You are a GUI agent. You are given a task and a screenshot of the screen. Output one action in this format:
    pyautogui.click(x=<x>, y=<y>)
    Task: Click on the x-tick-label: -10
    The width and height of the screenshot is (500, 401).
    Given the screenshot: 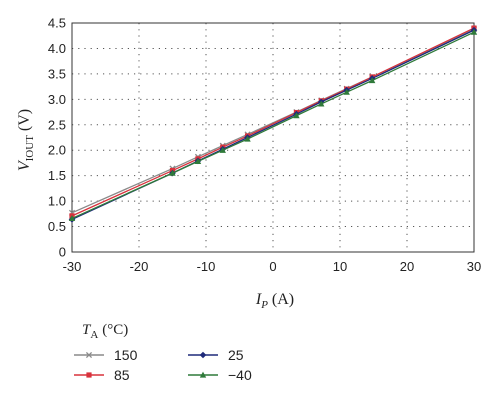 What is the action you would take?
    pyautogui.click(x=206, y=266)
    